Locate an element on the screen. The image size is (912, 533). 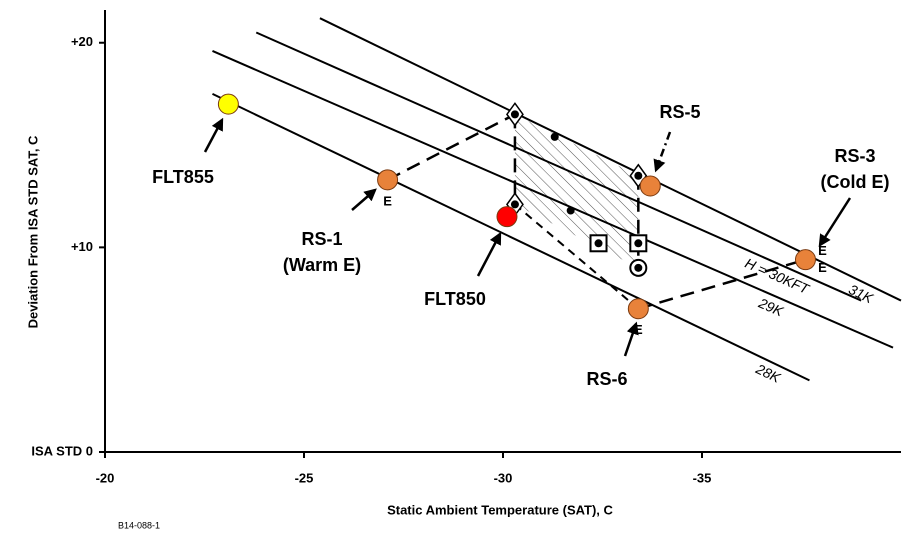
hatched-region is located at coordinates (576, 191).